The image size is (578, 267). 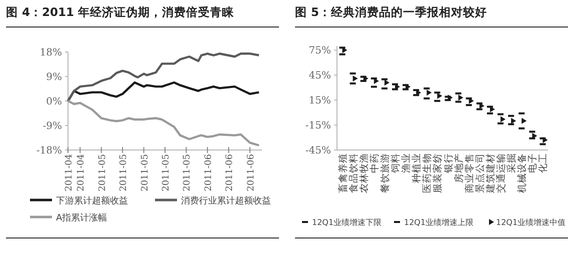 What do you see at coordinates (531, 222) in the screenshot?
I see `legend-label: 12Q1业绩增速中值` at bounding box center [531, 222].